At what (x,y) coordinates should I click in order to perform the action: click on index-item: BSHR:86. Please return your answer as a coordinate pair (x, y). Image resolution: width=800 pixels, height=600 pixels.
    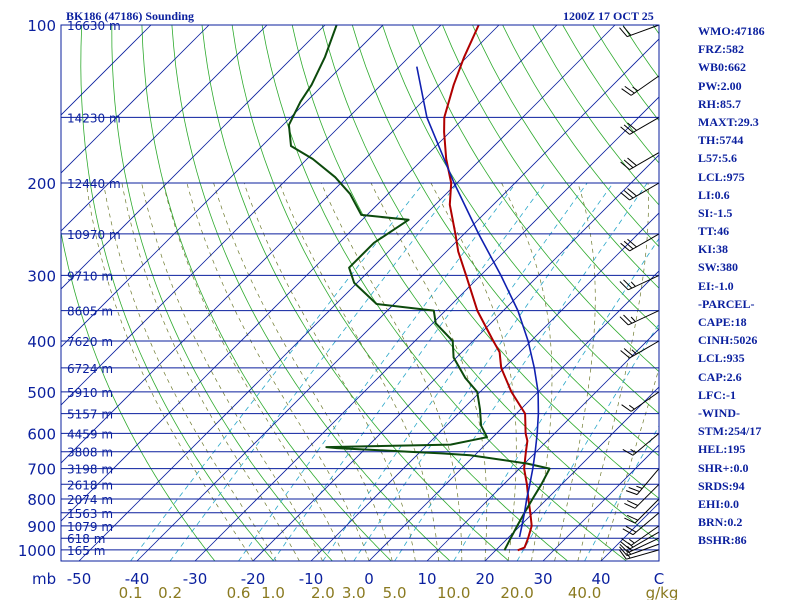
    Looking at the image, I should click on (722, 540).